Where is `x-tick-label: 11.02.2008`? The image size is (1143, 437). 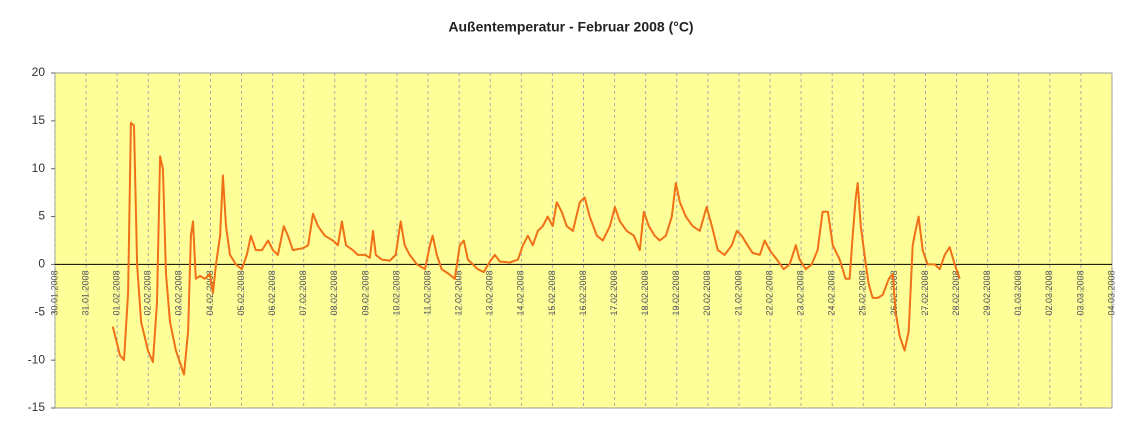
x-tick-label: 11.02.2008 is located at coordinates (427, 292).